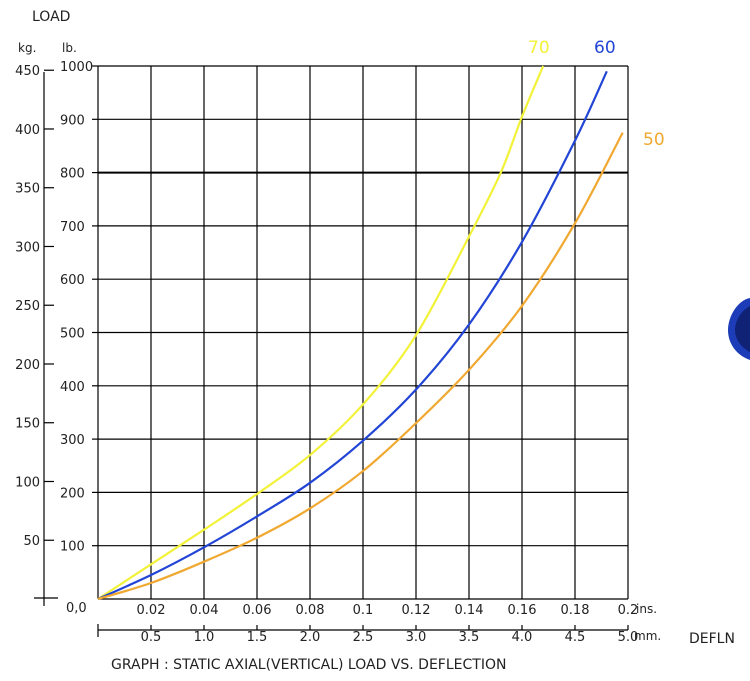  I want to click on ins-tick-label: 0.06, so click(257, 610).